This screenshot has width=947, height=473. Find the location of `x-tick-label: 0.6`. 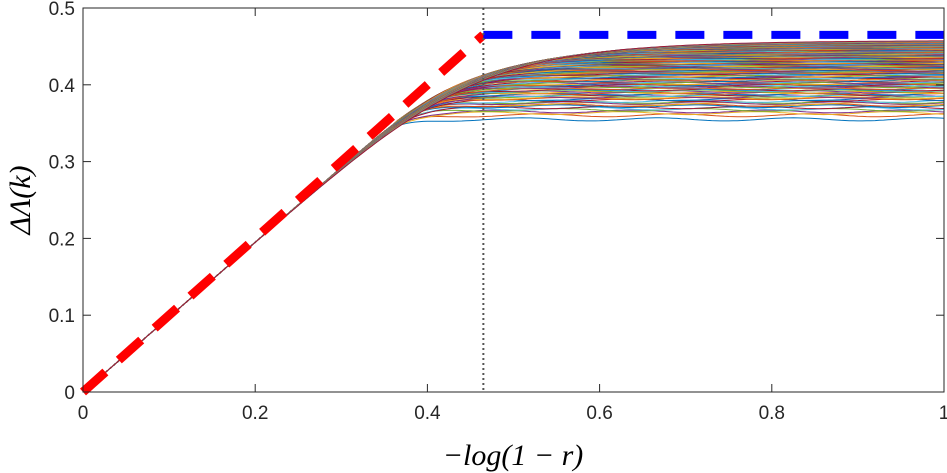

x-tick-label: 0.6 is located at coordinates (599, 413).